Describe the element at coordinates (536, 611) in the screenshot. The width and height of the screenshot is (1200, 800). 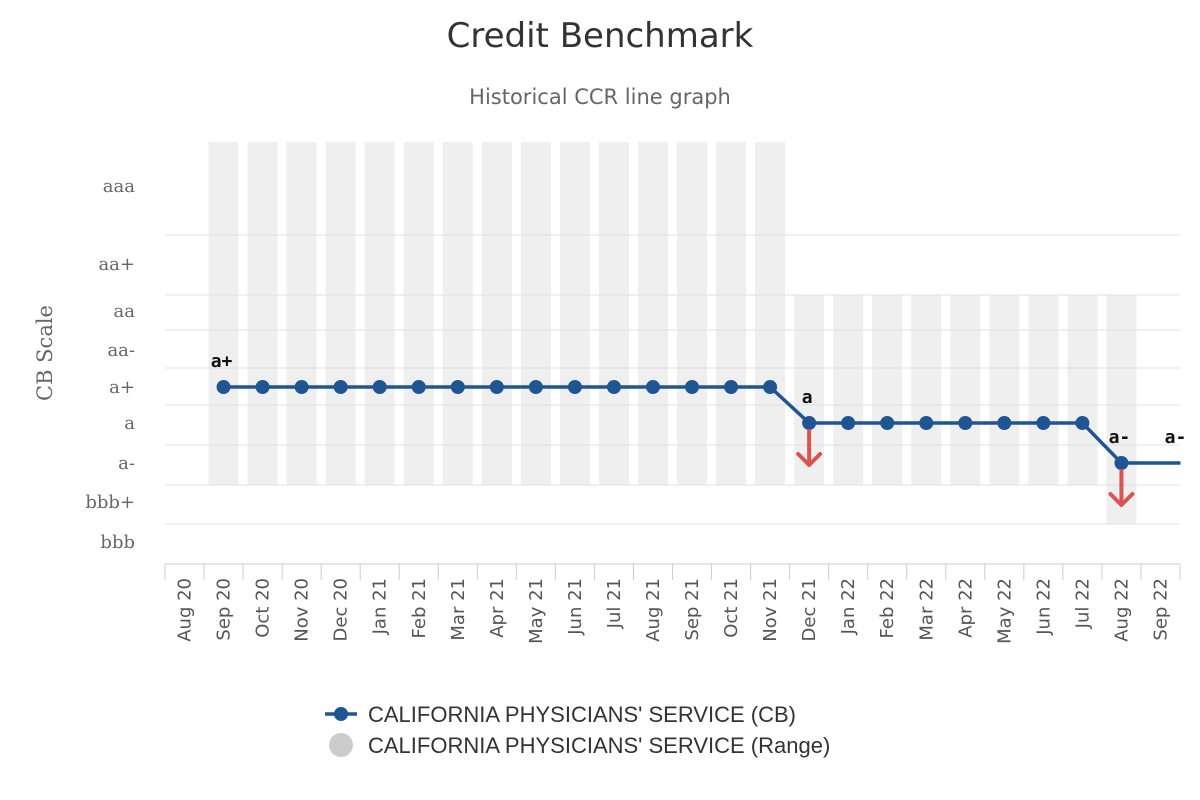
I see `x-tick-label: May 21` at that location.